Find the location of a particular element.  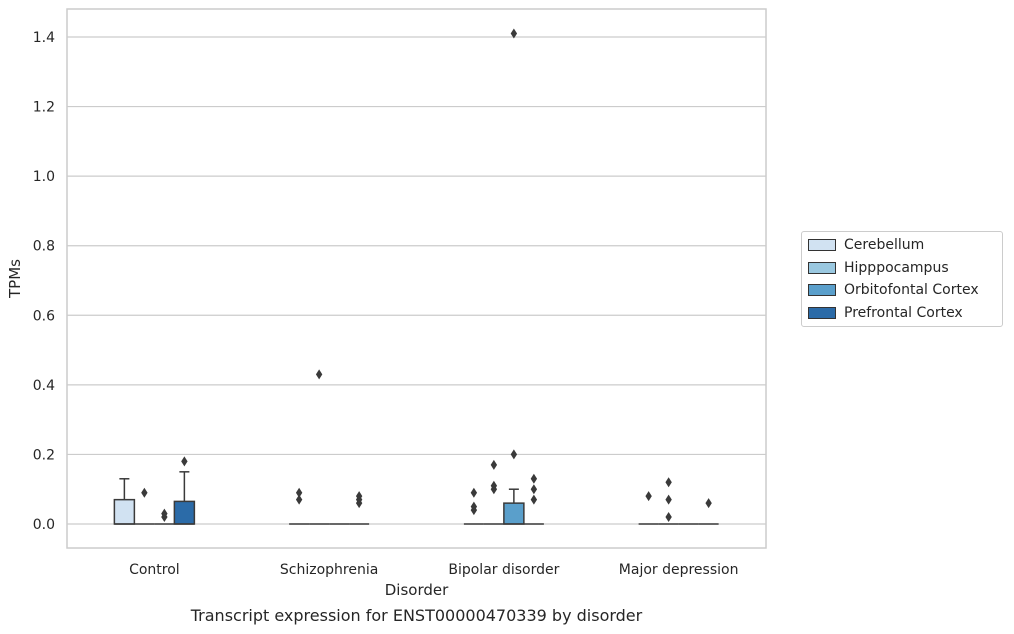

legend-item: Orbitofontal Cortex is located at coordinates (893, 290).